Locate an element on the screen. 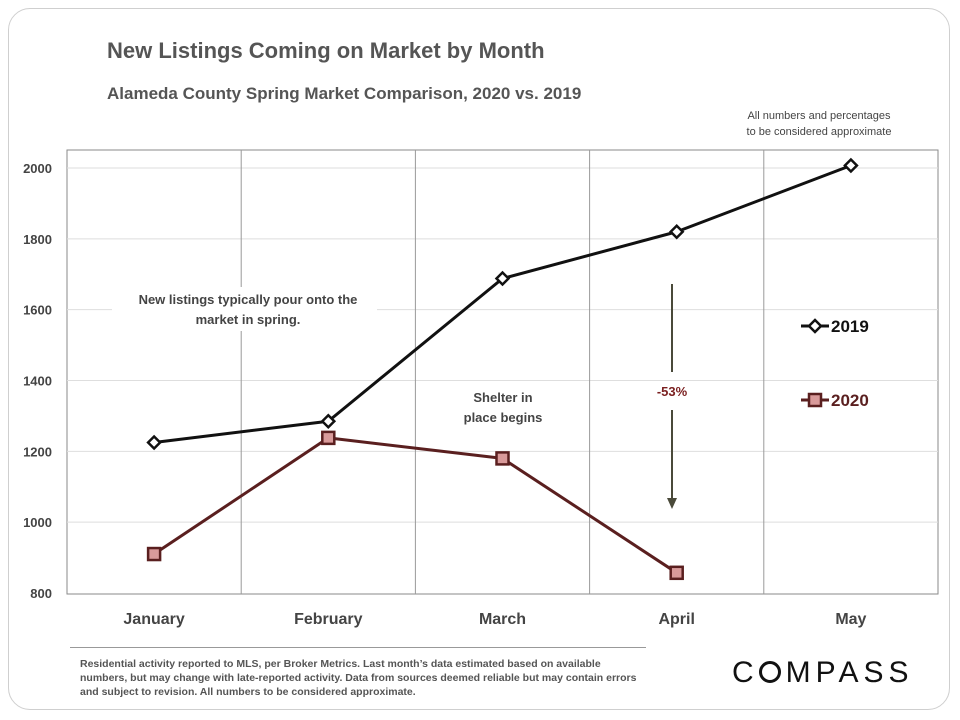 The width and height of the screenshot is (960, 720). legend-marker-2020 is located at coordinates (815, 400).